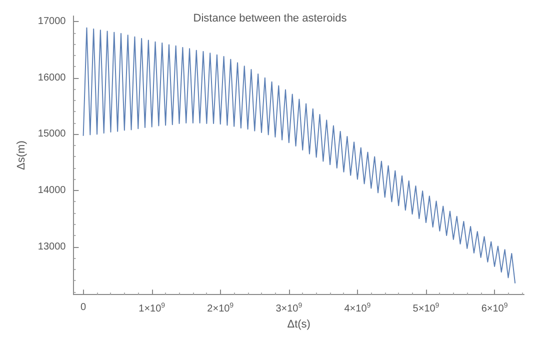 The width and height of the screenshot is (540, 343). What do you see at coordinates (52, 78) in the screenshot?
I see `y-tick-label: 16000` at bounding box center [52, 78].